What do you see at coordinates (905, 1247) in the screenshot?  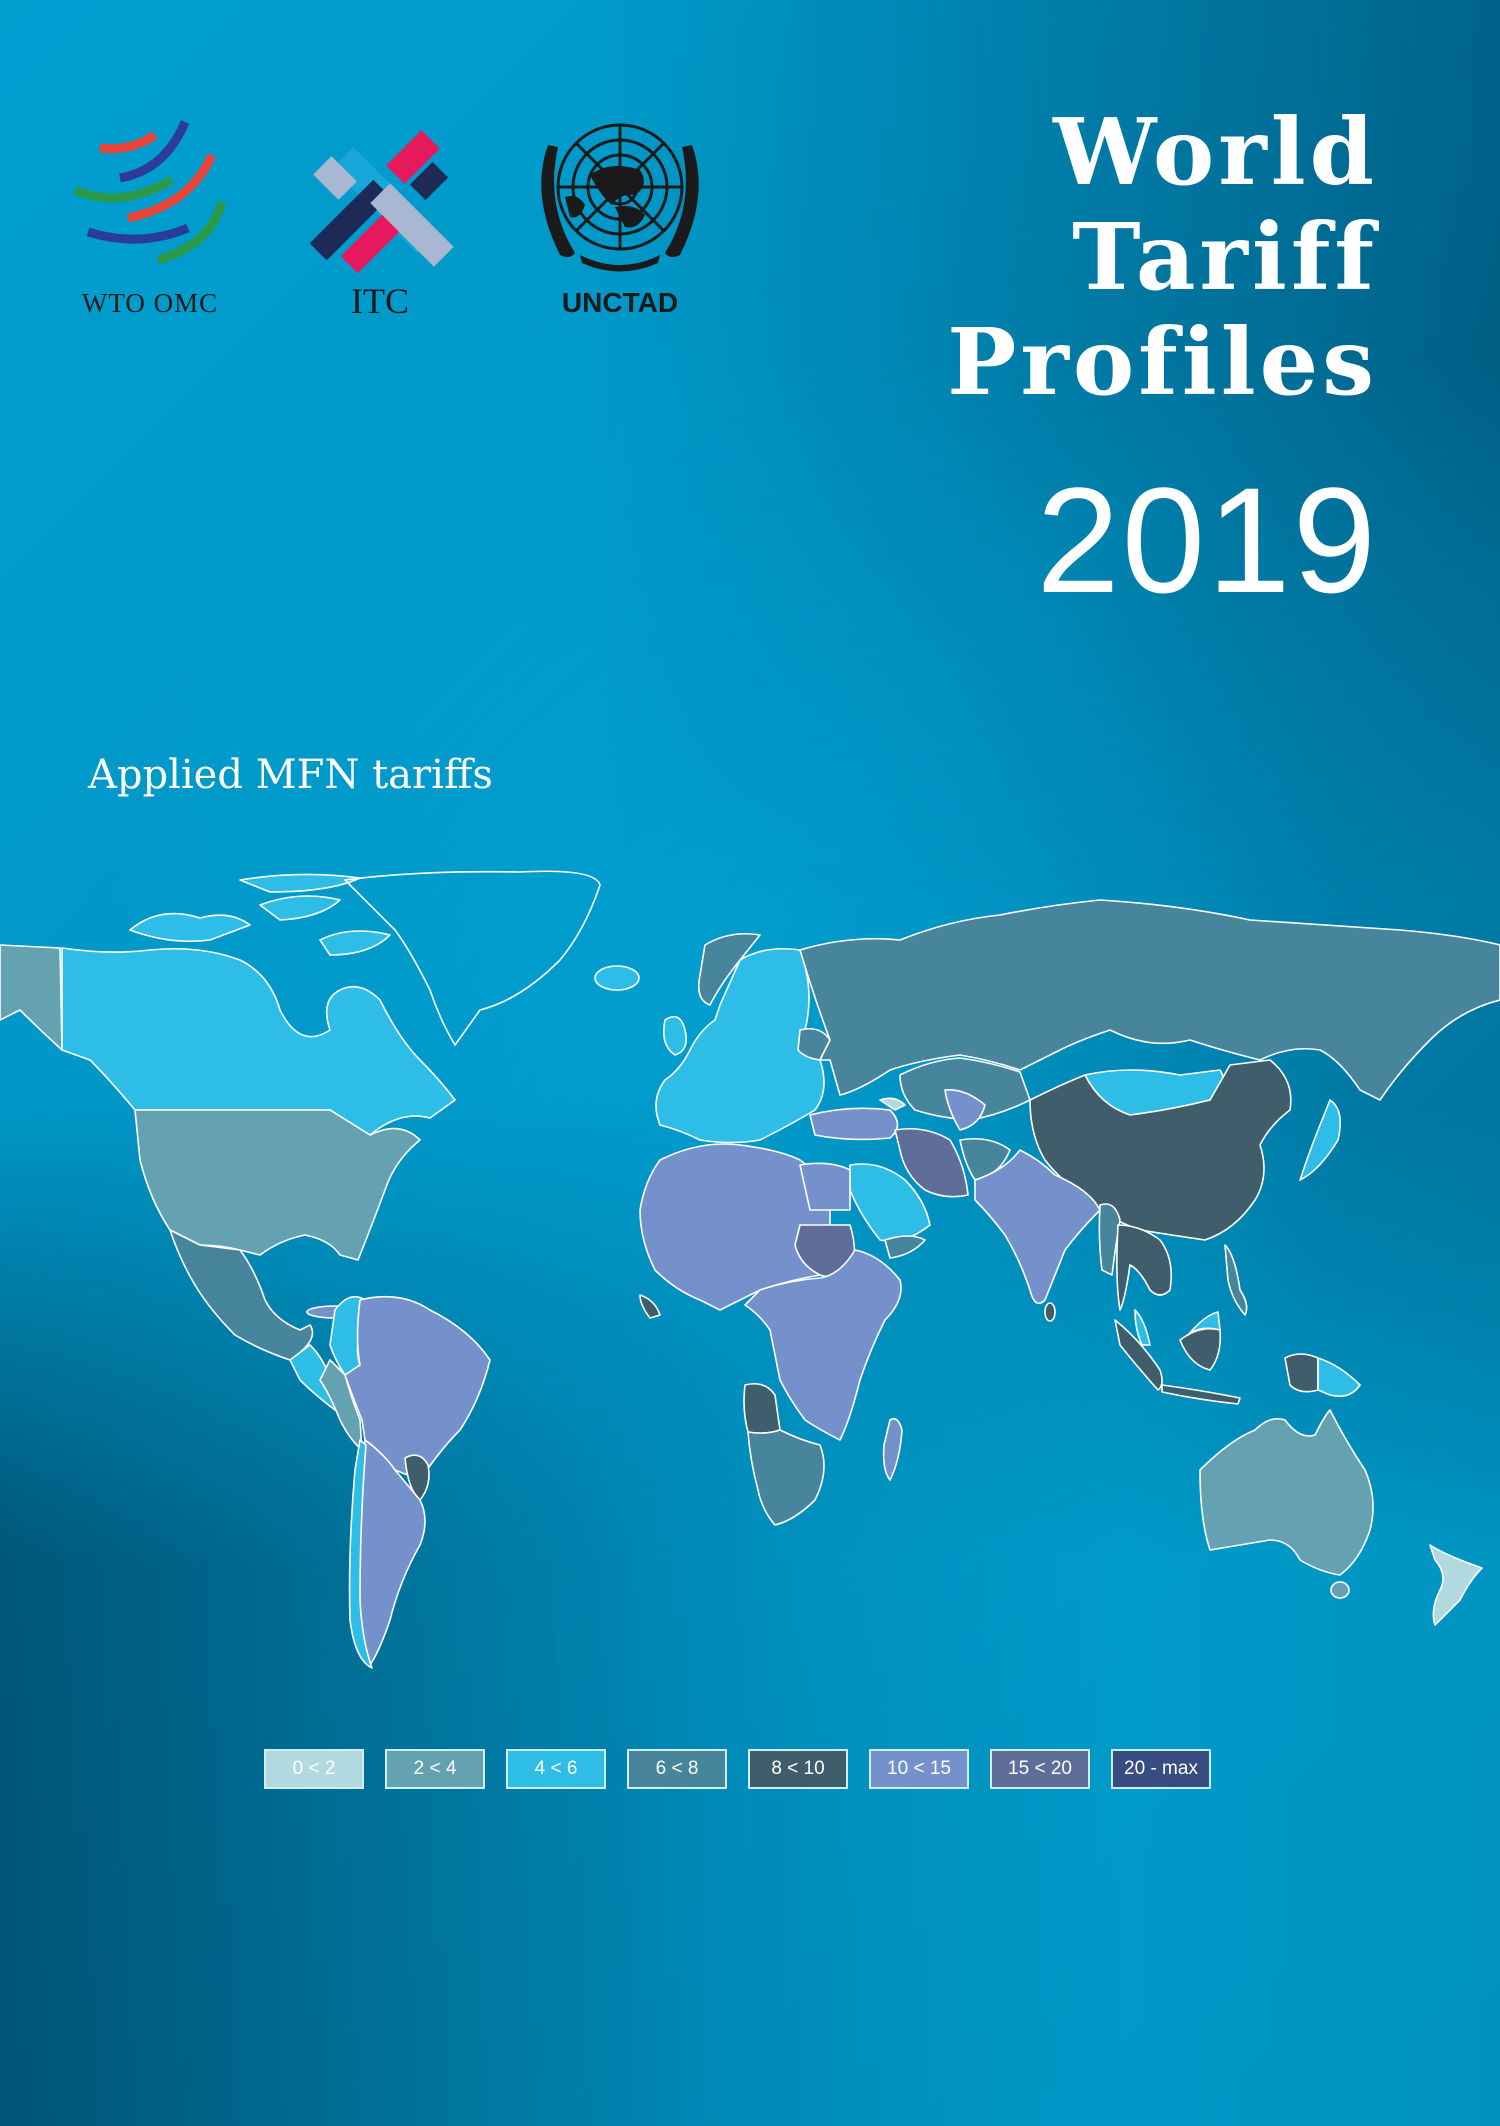 I see `yemen` at bounding box center [905, 1247].